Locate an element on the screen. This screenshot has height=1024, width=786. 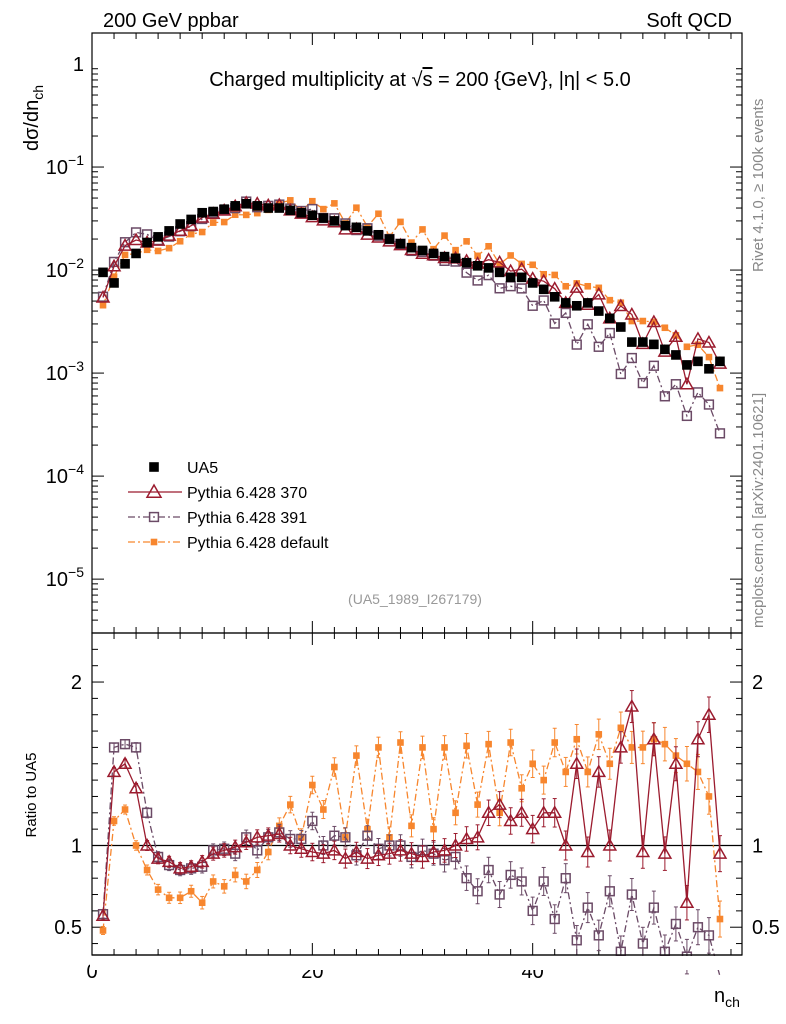
legend-entry: UA5 is located at coordinates (183, 468).